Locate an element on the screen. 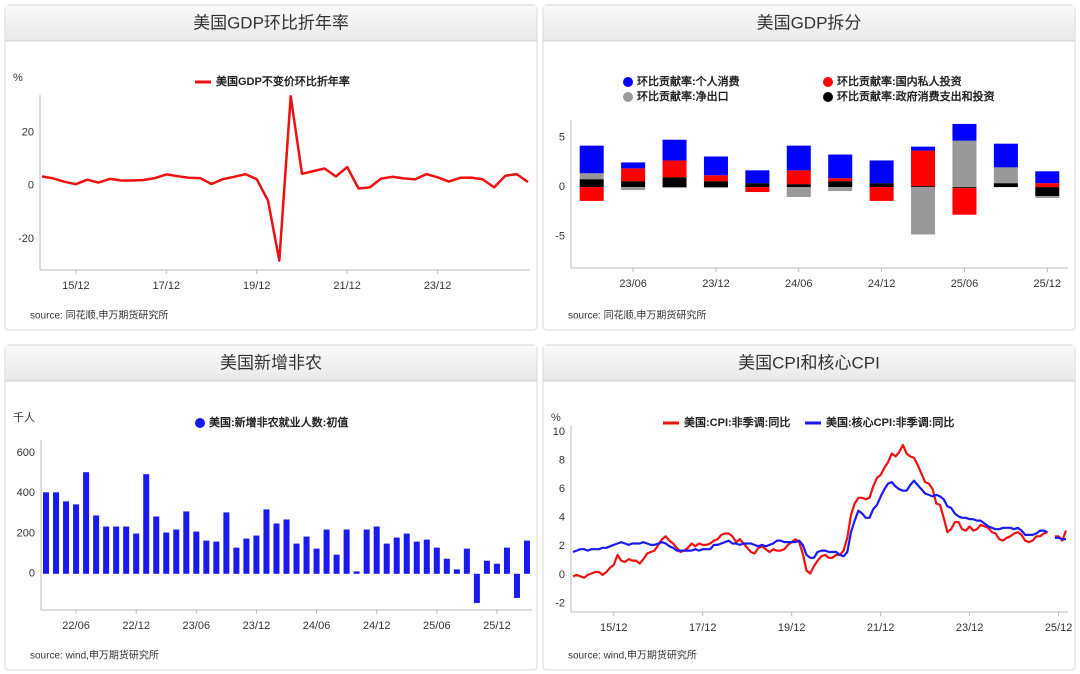  y-tick-label: 200 is located at coordinates (26, 533).